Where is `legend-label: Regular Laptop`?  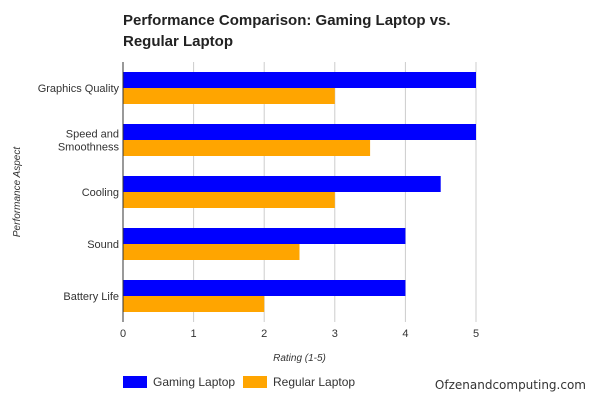 legend-label: Regular Laptop is located at coordinates (314, 382).